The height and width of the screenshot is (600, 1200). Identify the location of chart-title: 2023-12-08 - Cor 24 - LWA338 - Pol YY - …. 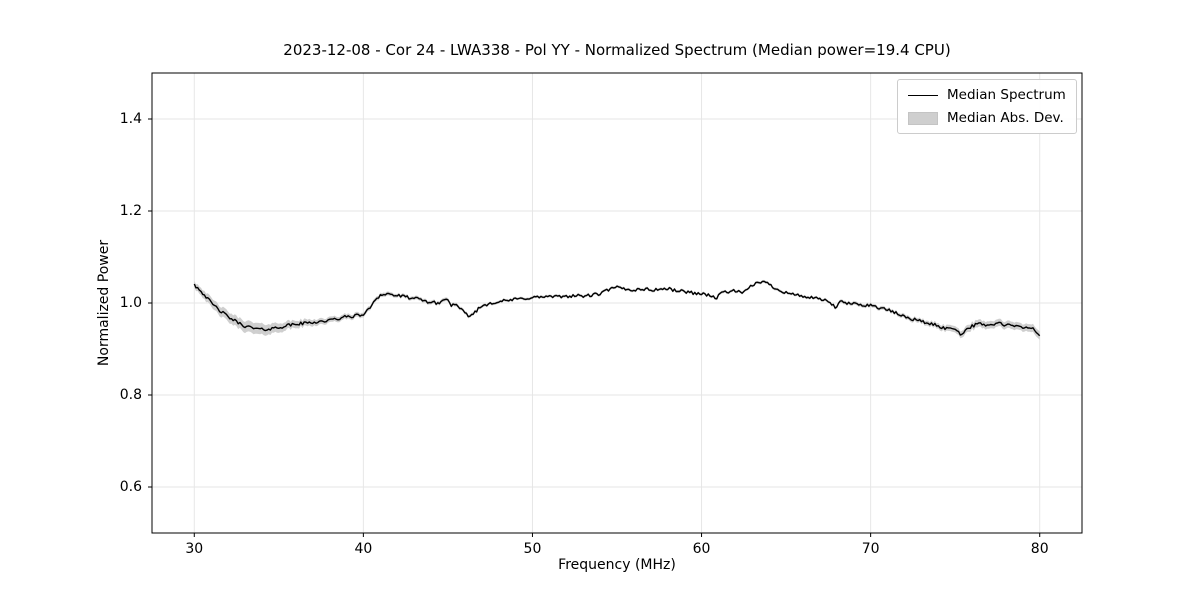
(617, 50).